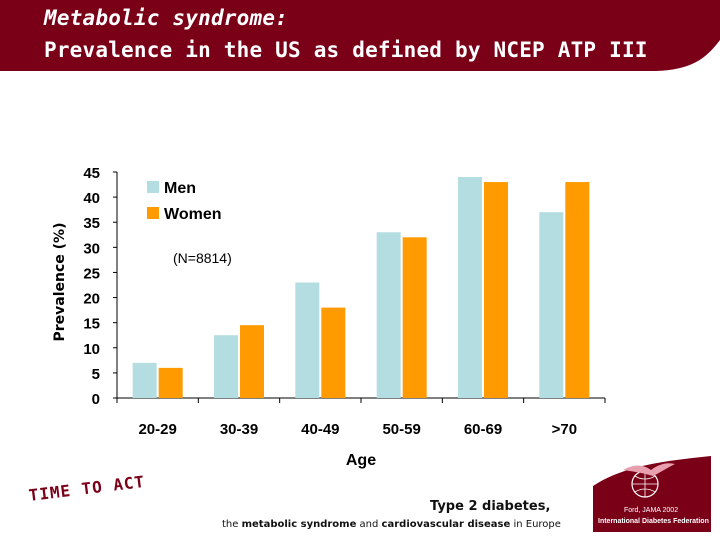  I want to click on idf-bird-globe-icon, so click(652, 494).